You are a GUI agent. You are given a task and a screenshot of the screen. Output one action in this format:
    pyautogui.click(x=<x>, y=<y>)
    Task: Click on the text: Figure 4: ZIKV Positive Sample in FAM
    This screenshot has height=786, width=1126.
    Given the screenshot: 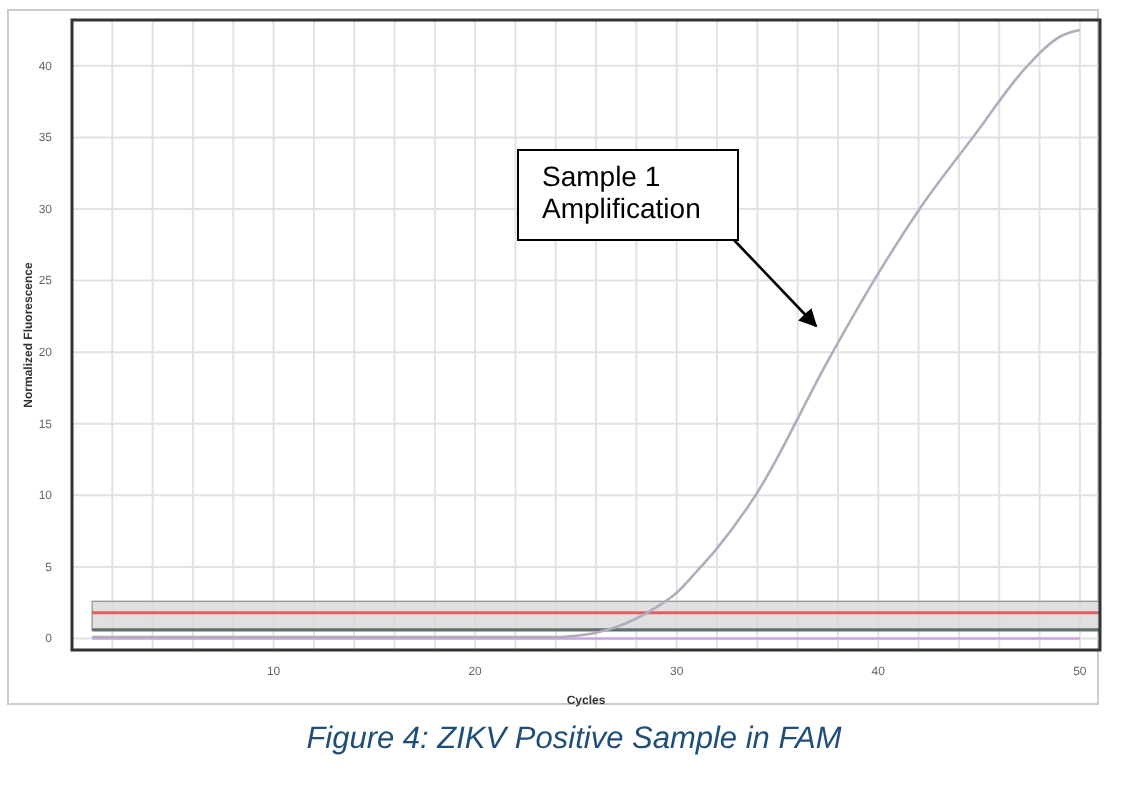 What is the action you would take?
    pyautogui.click(x=574, y=739)
    